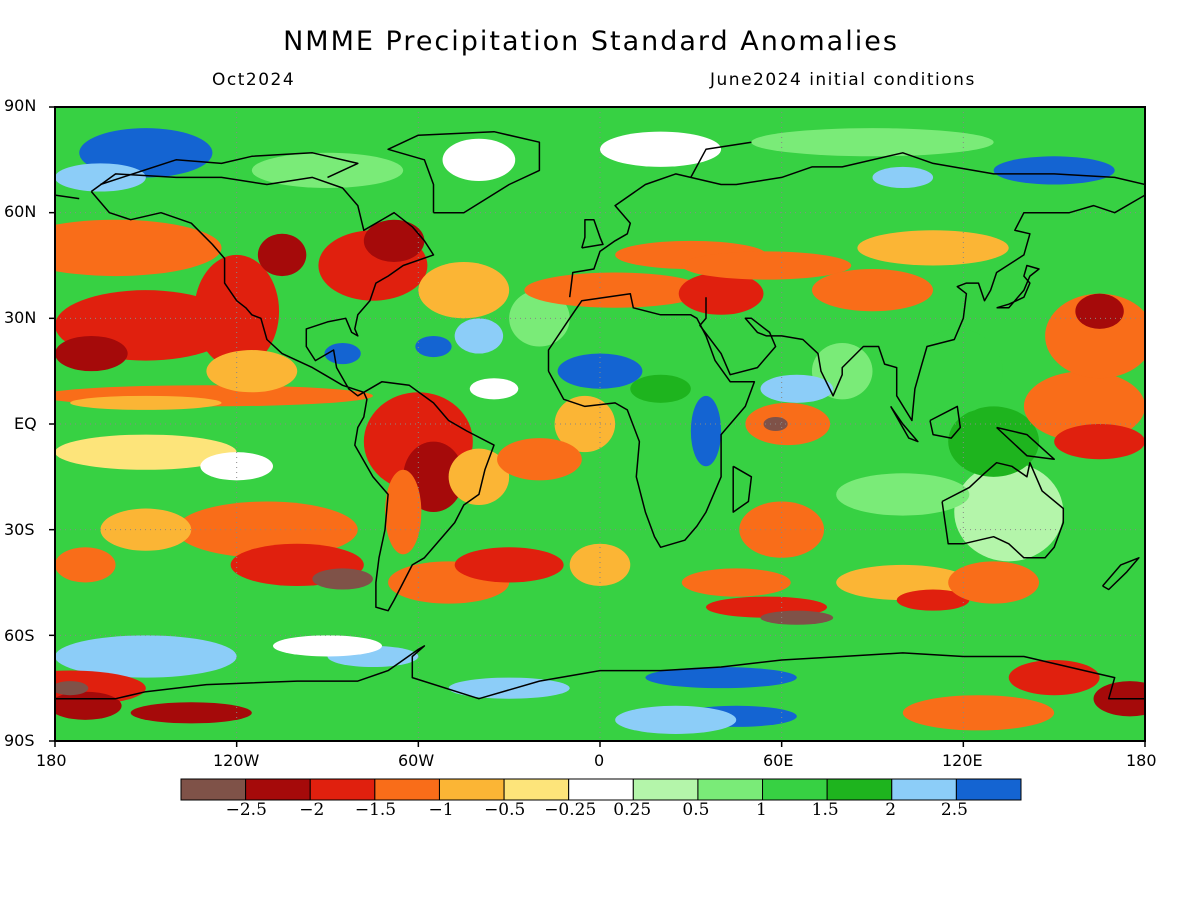 The width and height of the screenshot is (1200, 900). I want to click on initial-conditions-label: June2024 initial conditions, so click(843, 80).